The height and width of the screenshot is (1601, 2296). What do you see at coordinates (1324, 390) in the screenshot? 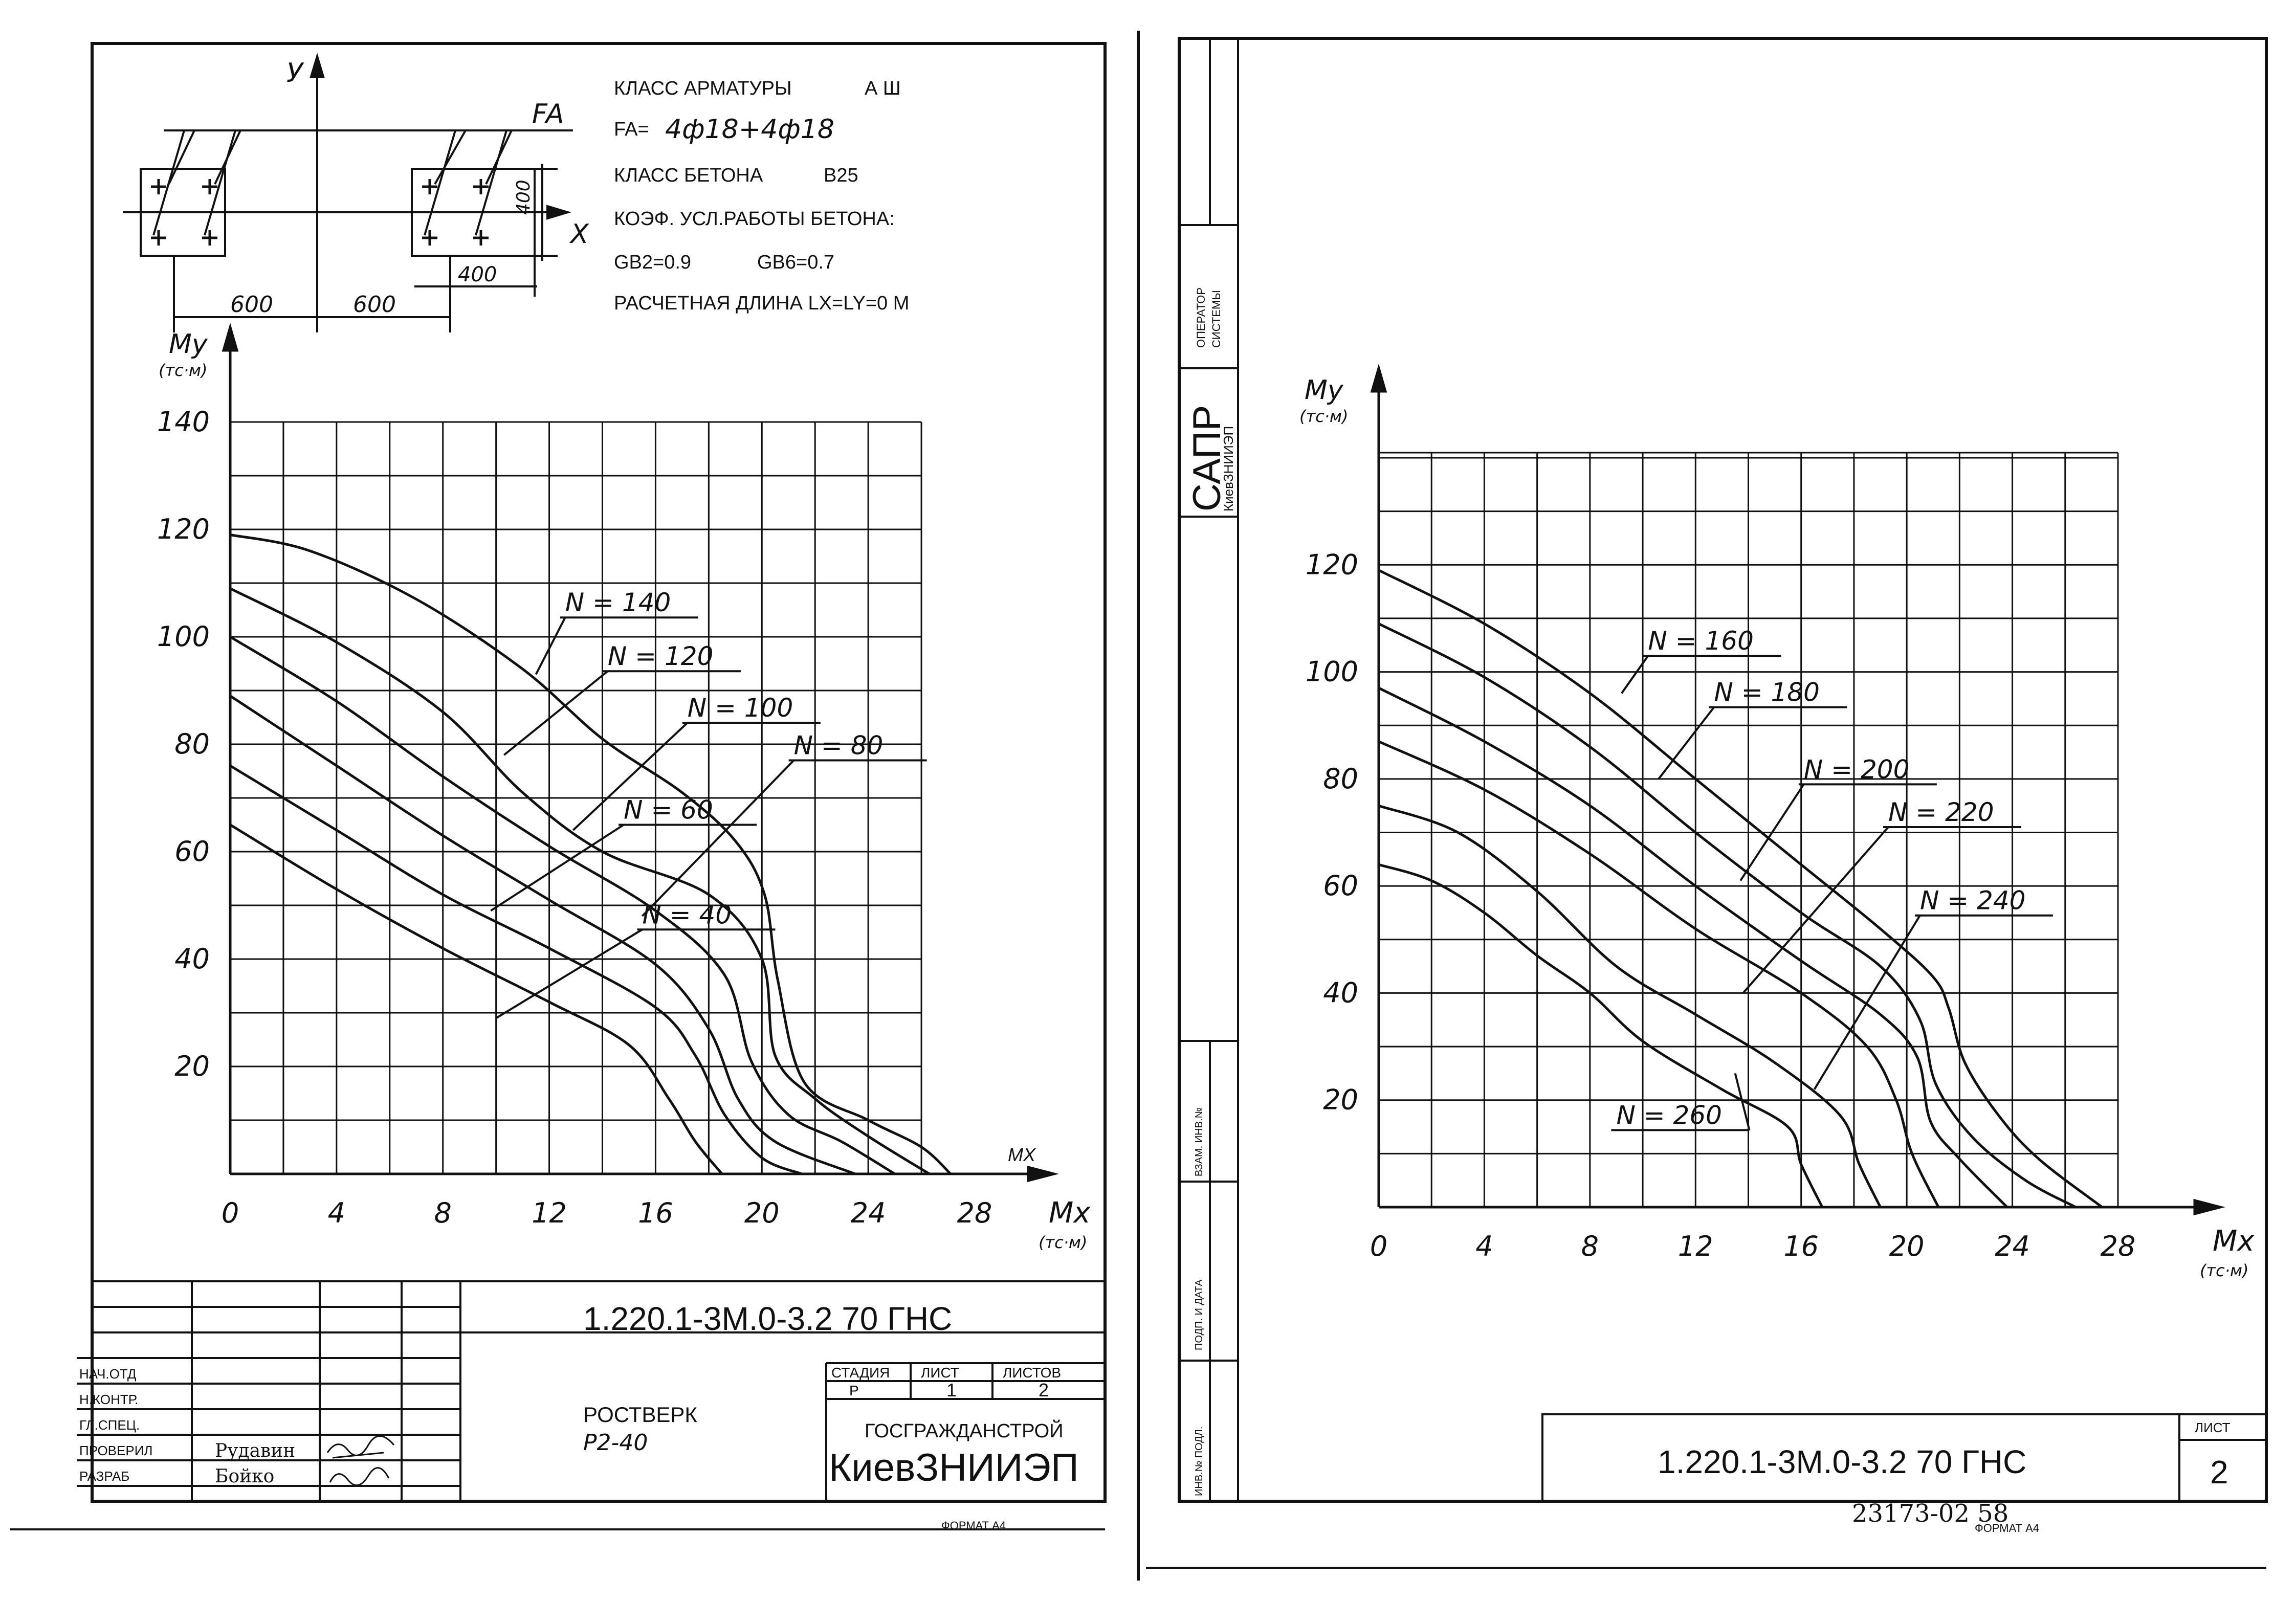
I see `right-y-axis-title: Му` at bounding box center [1324, 390].